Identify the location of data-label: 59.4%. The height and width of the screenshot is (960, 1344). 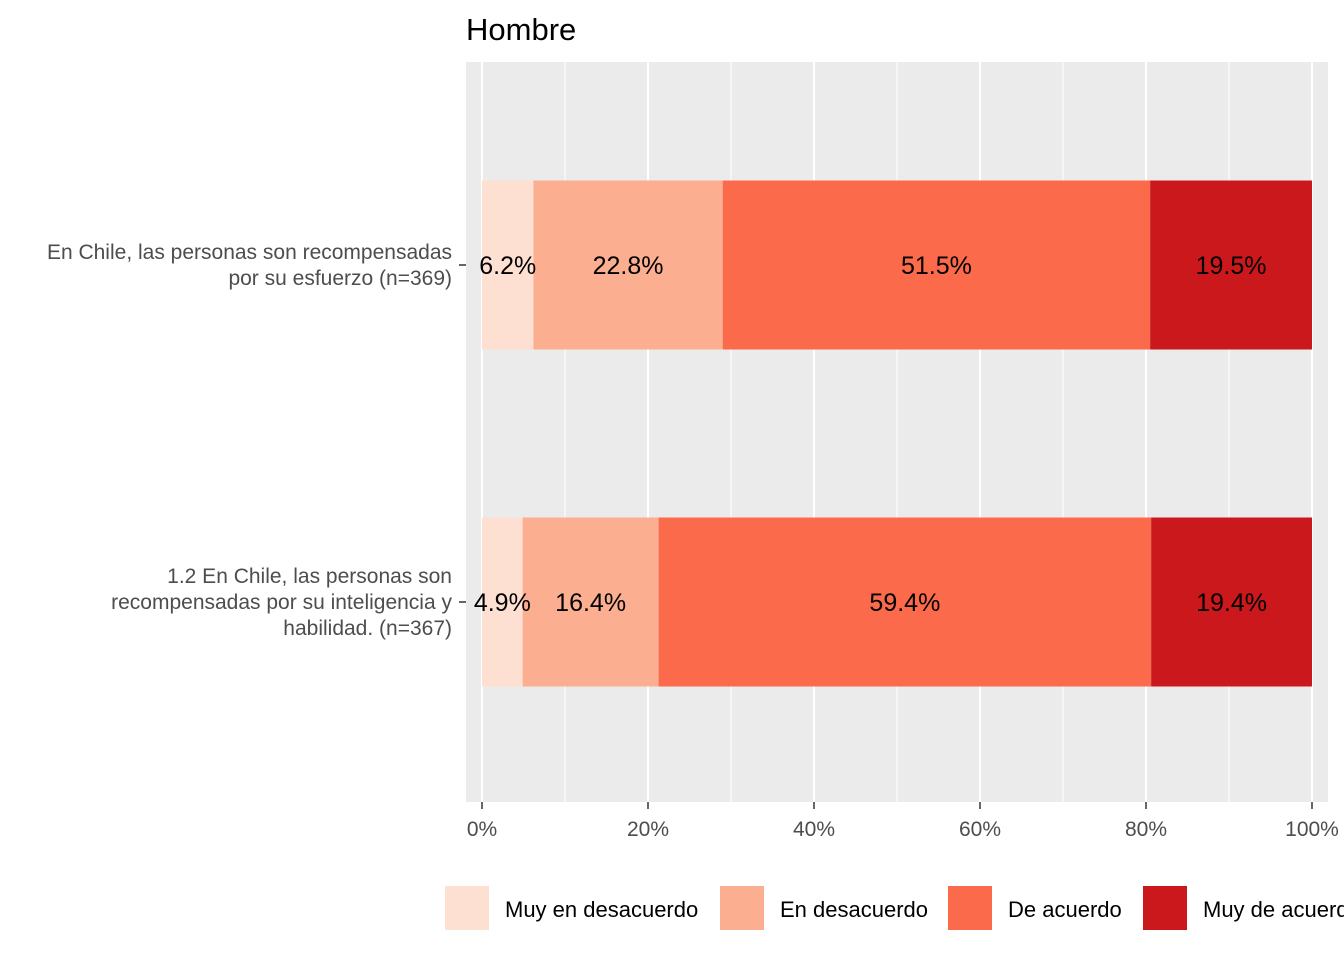
(904, 603).